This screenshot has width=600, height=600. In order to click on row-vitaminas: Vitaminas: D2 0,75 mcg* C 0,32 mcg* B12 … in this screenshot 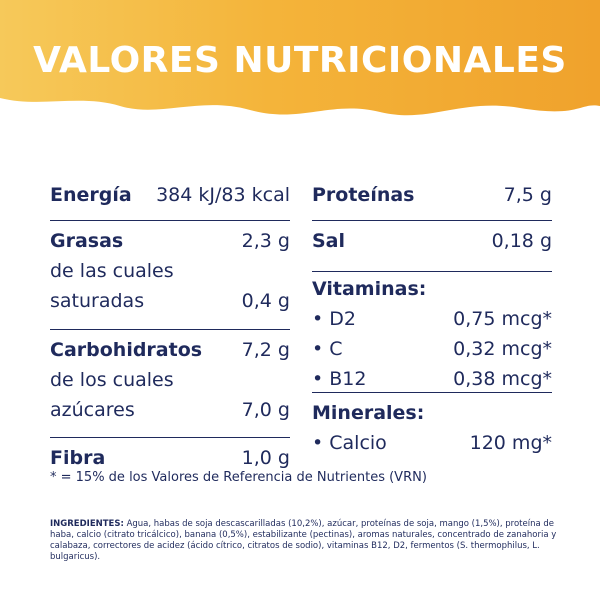, I will do `click(432, 332)`.